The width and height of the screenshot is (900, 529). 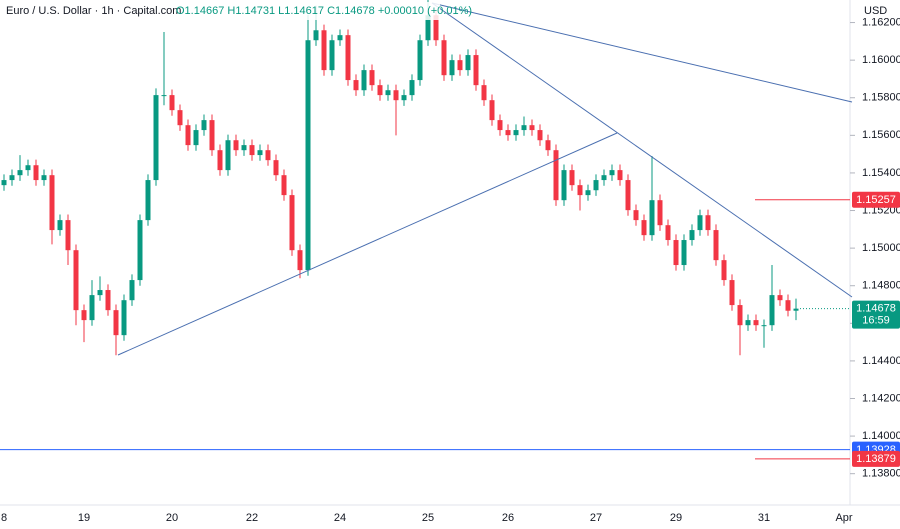 What do you see at coordinates (340, 518) in the screenshot?
I see `x-tick-label: 24` at bounding box center [340, 518].